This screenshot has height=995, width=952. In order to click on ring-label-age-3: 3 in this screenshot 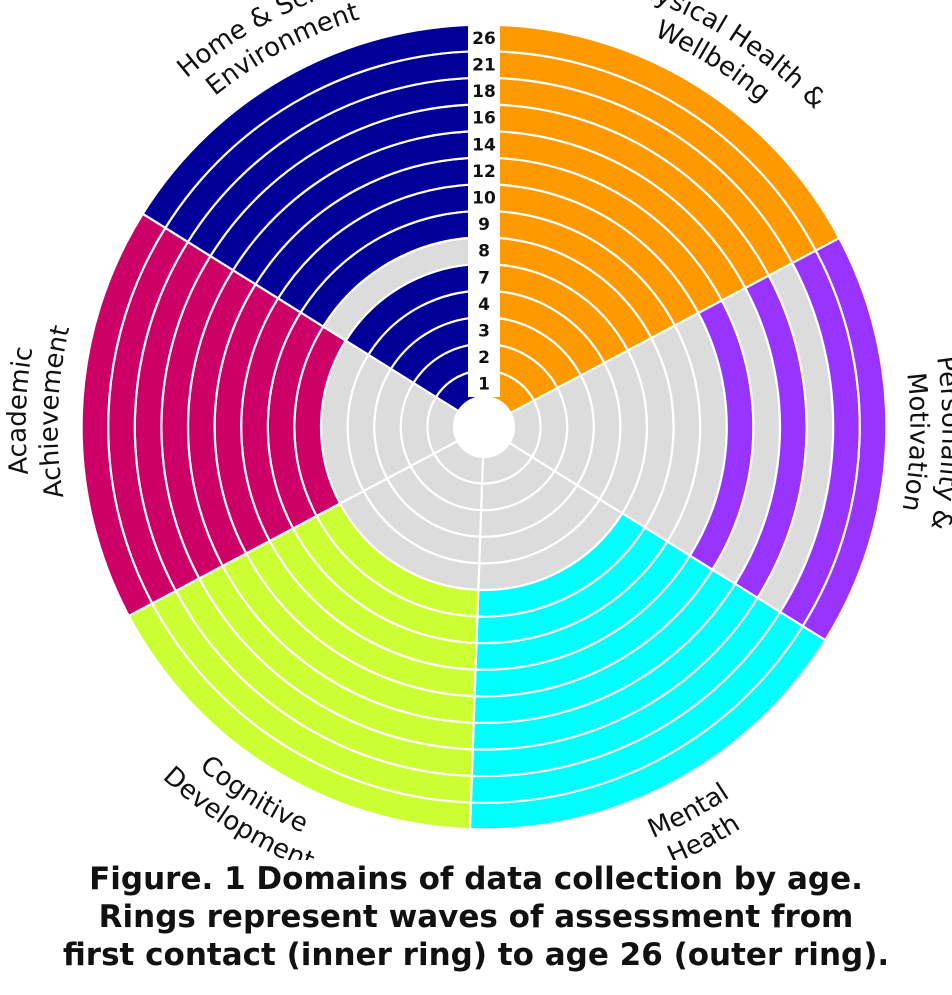, I will do `click(484, 332)`.